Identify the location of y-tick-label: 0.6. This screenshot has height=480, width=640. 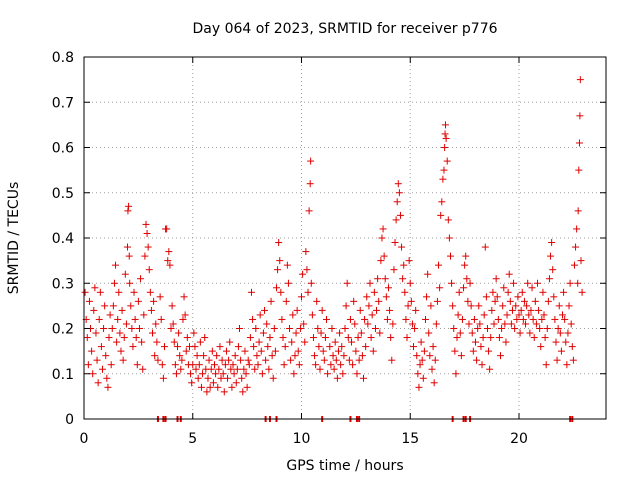
(63, 149).